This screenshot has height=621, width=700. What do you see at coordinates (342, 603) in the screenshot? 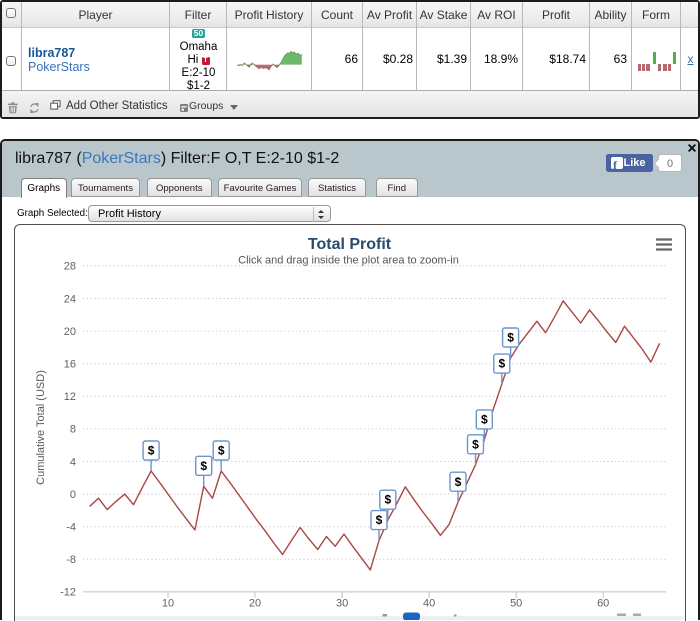
I see `svg-text: 30` at bounding box center [342, 603].